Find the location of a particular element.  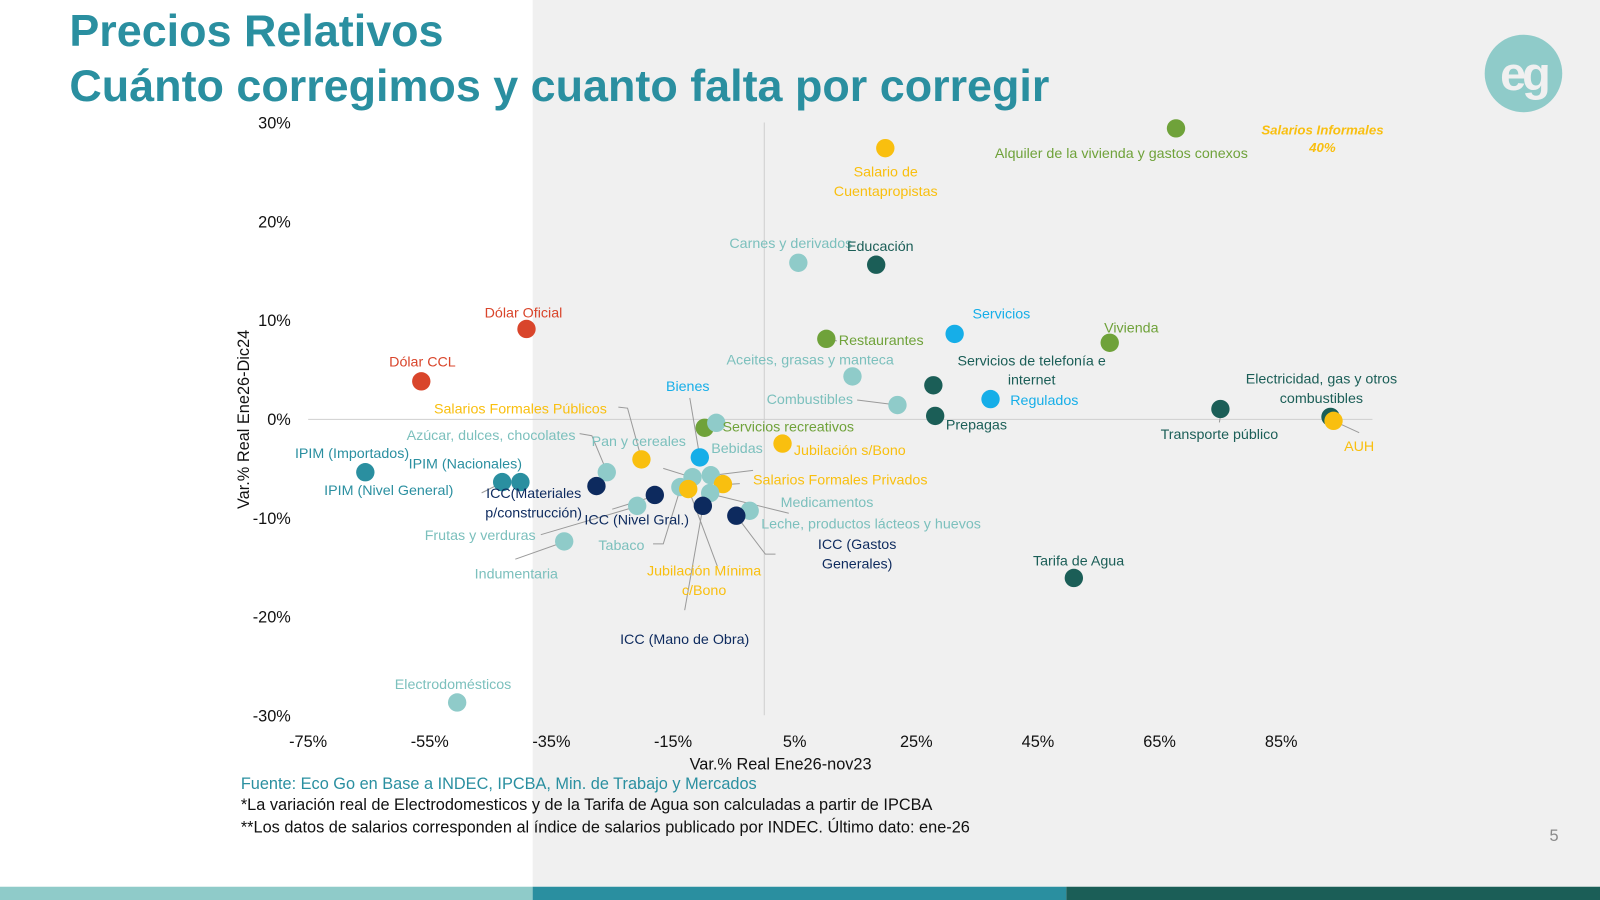

y-tick-label: -30% is located at coordinates (272, 716).